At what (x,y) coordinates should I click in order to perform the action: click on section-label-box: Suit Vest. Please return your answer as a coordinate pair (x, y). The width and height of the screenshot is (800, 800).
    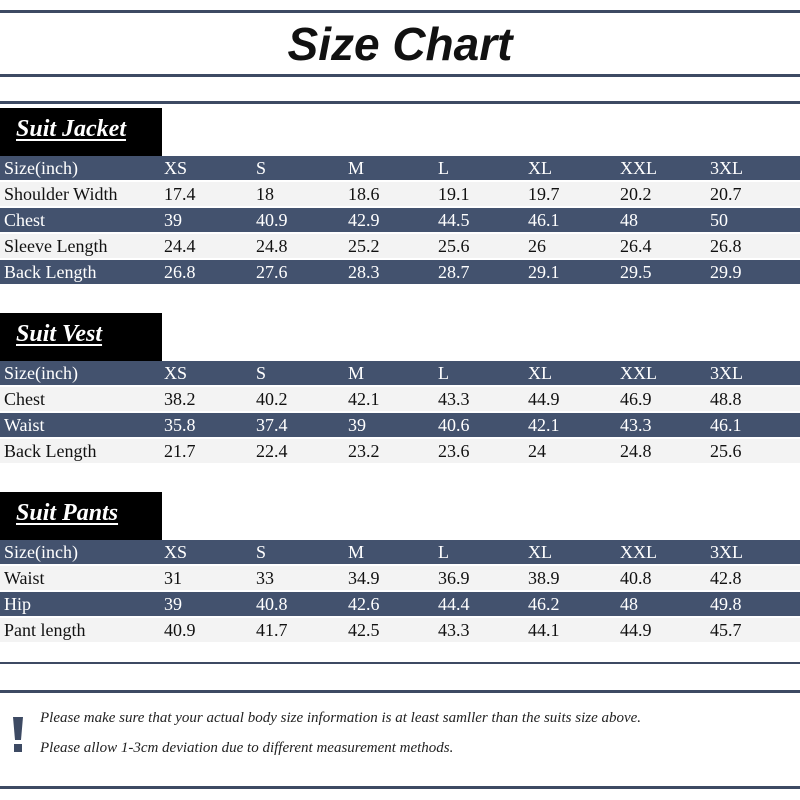
    Looking at the image, I should click on (81, 337).